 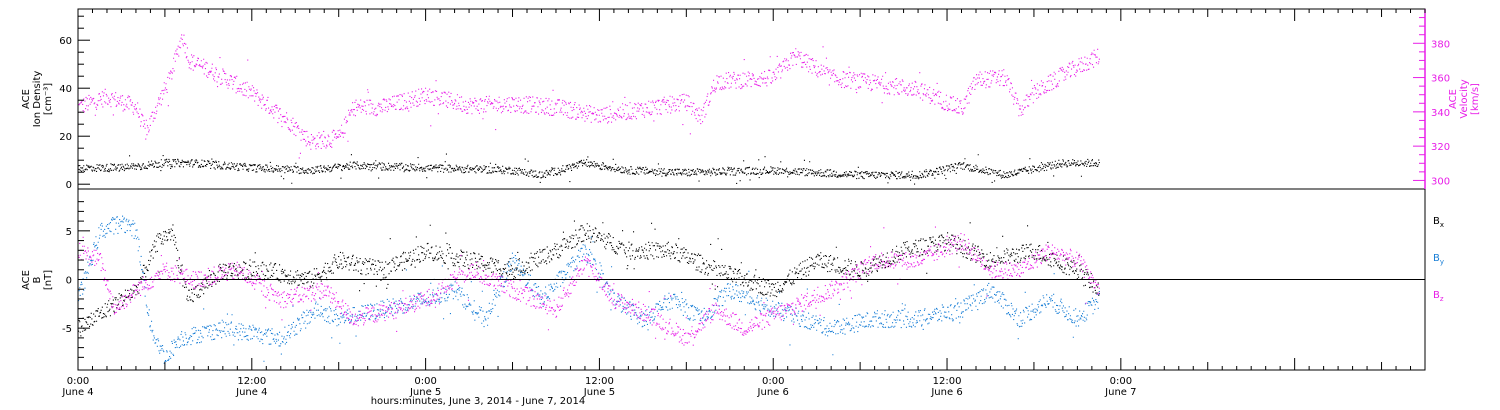 What do you see at coordinates (1440, 44) in the screenshot?
I see `velocity-tick-label: 380` at bounding box center [1440, 44].